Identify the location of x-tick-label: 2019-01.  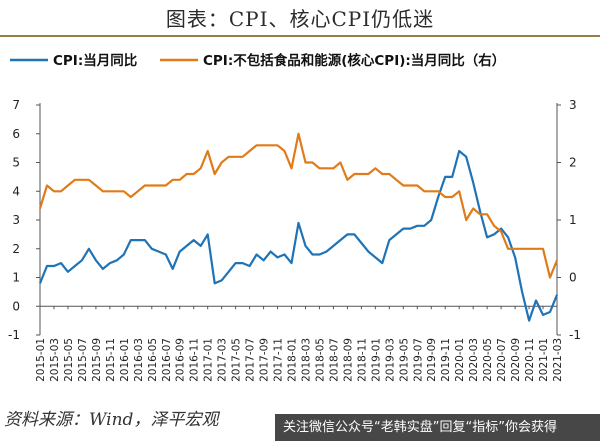
(376, 360).